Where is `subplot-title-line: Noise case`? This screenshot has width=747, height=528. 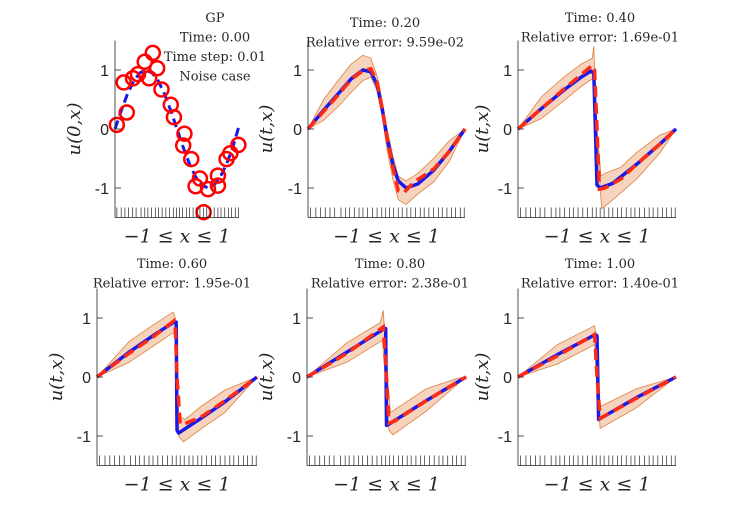 subplot-title-line: Noise case is located at coordinates (215, 77).